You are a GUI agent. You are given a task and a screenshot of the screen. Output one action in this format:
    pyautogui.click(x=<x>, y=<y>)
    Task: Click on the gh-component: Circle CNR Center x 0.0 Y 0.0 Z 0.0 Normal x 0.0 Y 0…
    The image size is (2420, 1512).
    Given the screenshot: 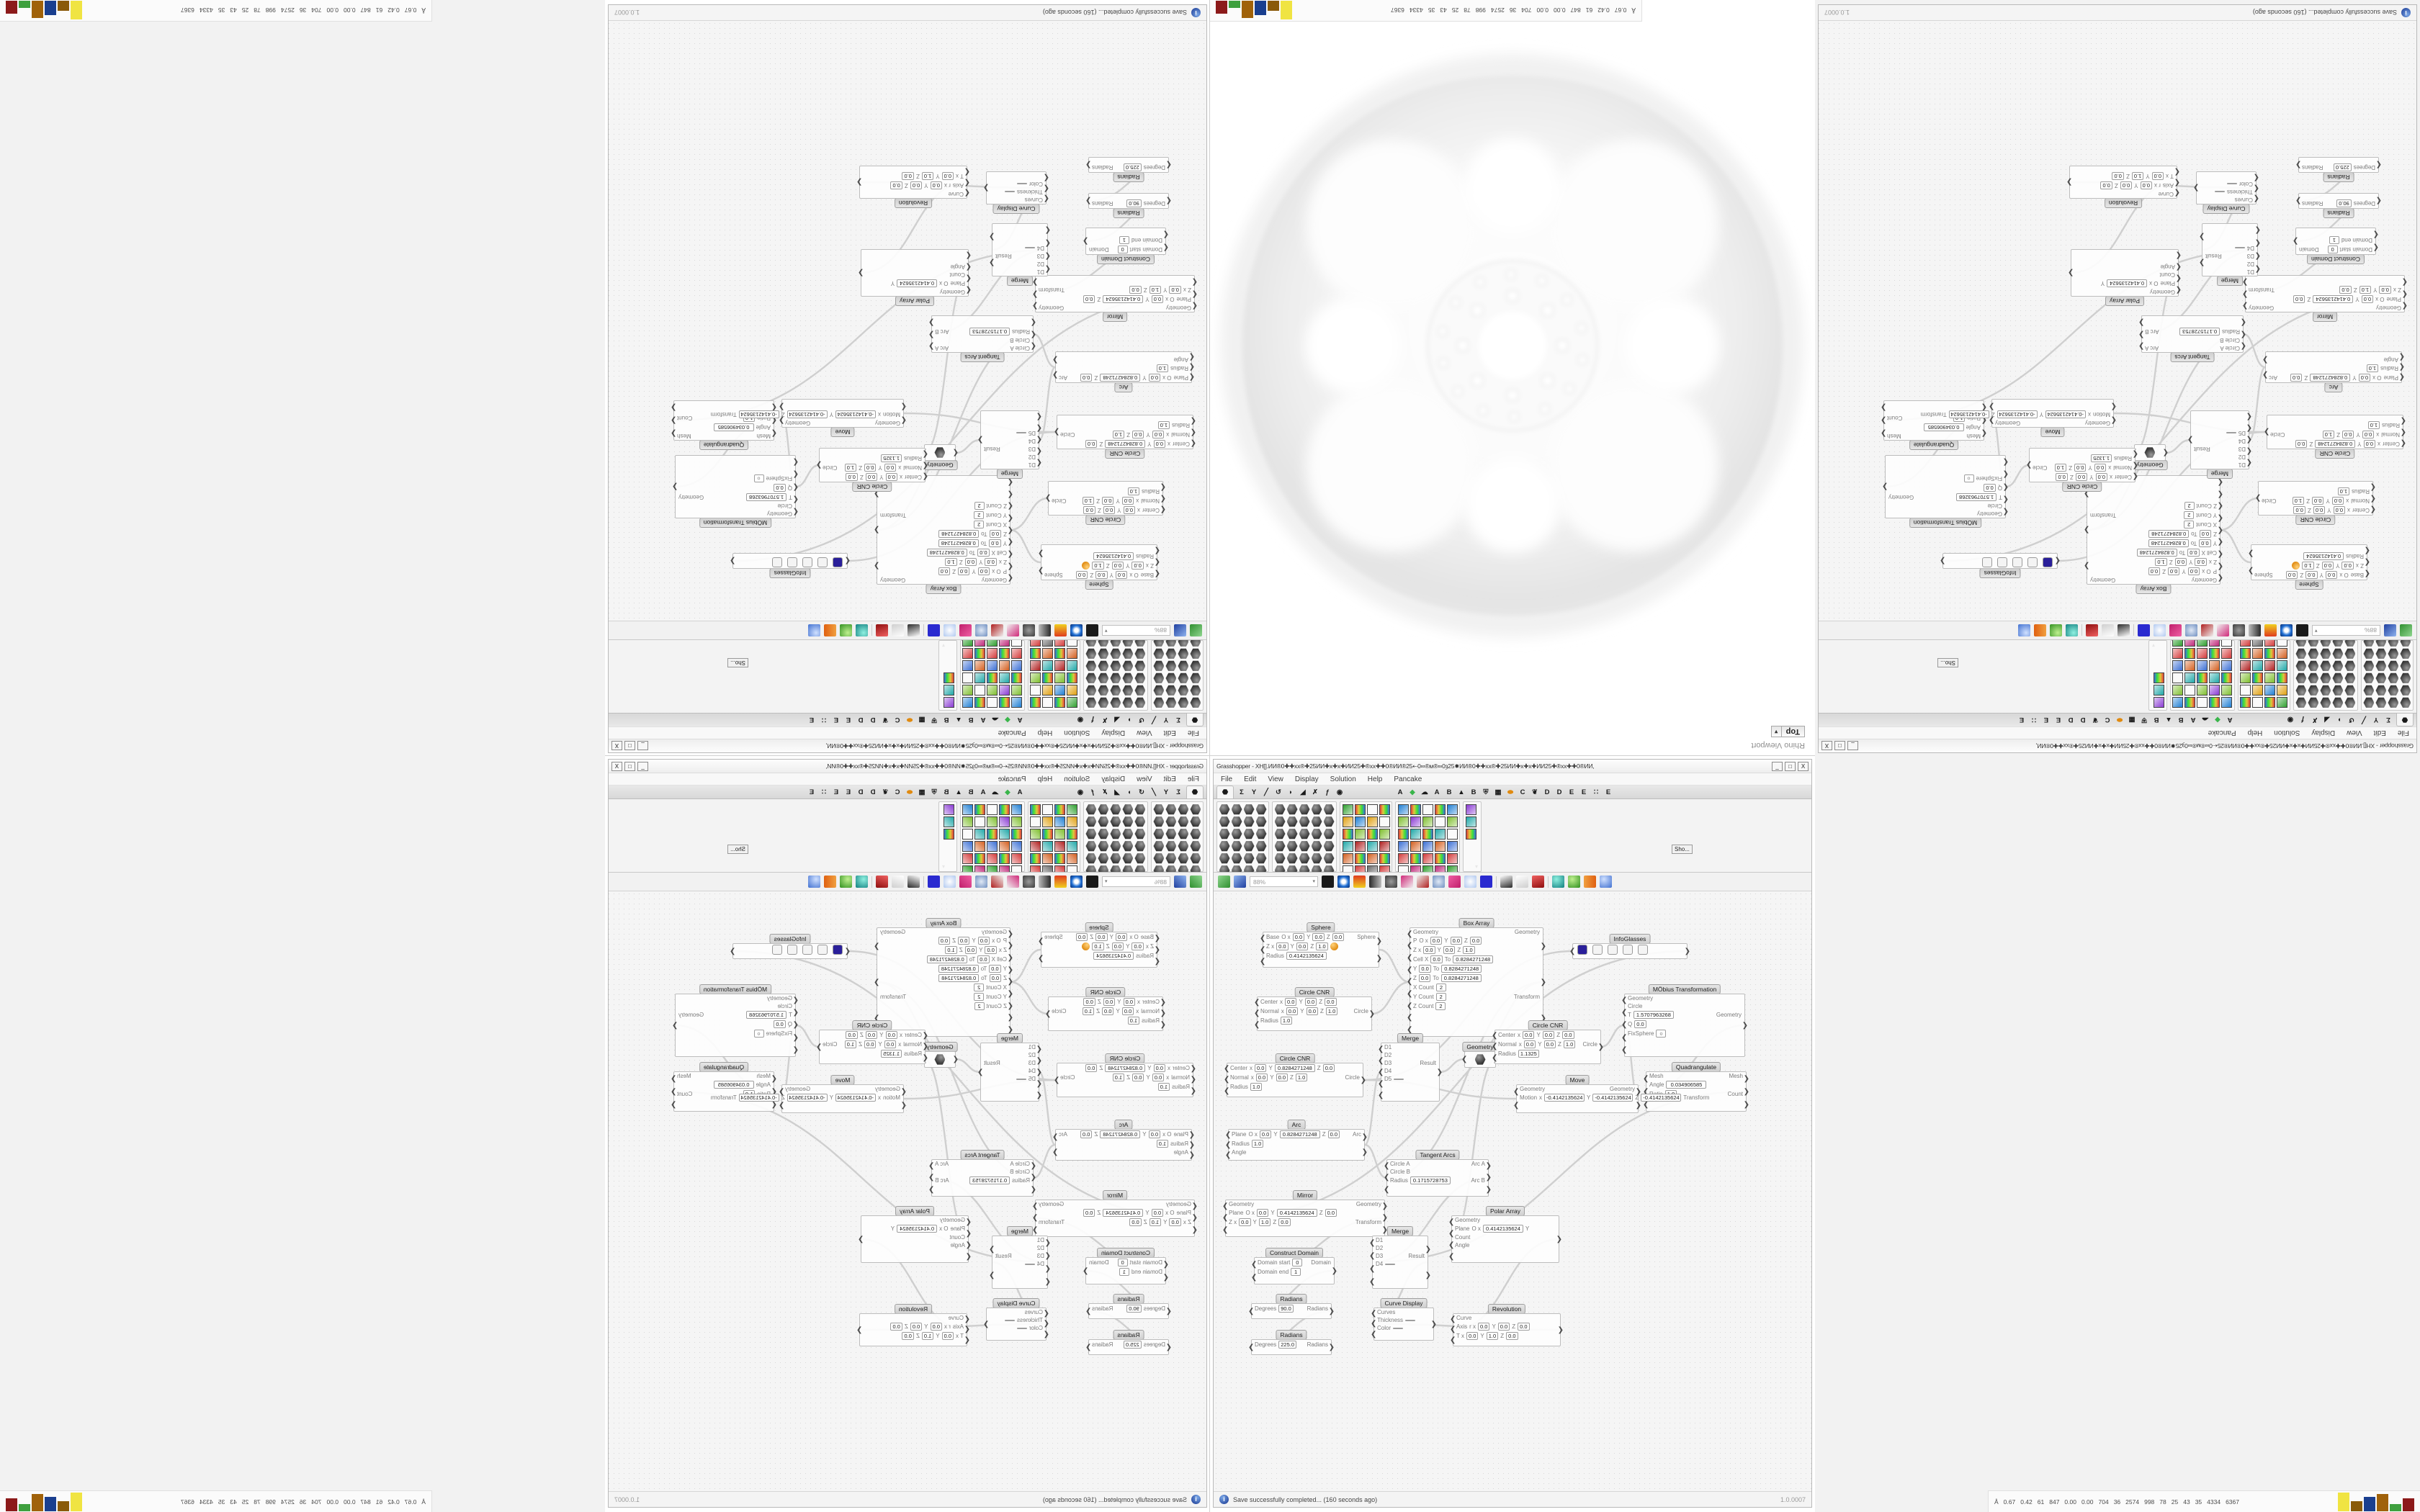 What is the action you would take?
    pyautogui.click(x=872, y=470)
    